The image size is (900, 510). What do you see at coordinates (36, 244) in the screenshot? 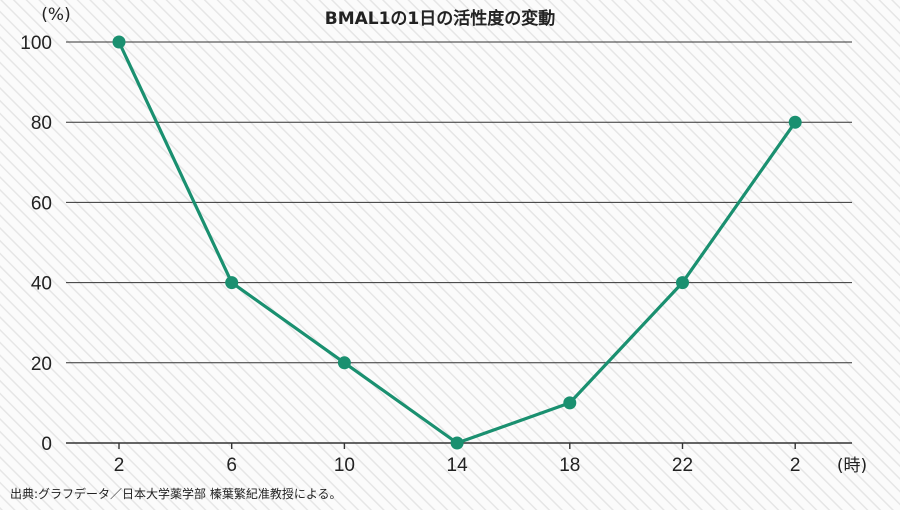
I see `y-axis-ticks: 0 20 40 60 80 100` at bounding box center [36, 244].